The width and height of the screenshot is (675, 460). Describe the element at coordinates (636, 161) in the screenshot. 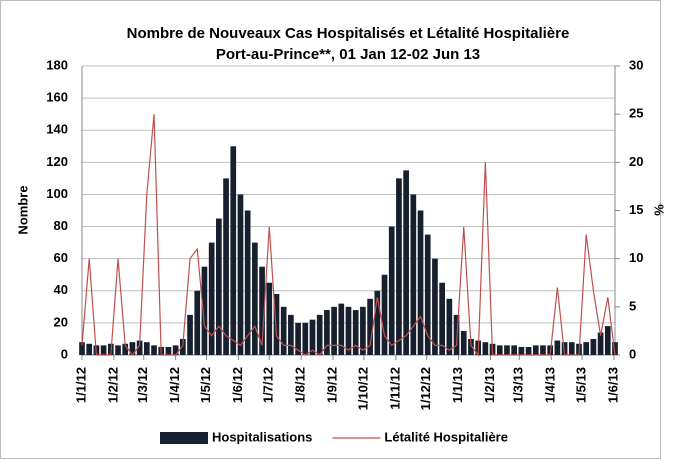

I see `y2-tick-label: 20` at that location.